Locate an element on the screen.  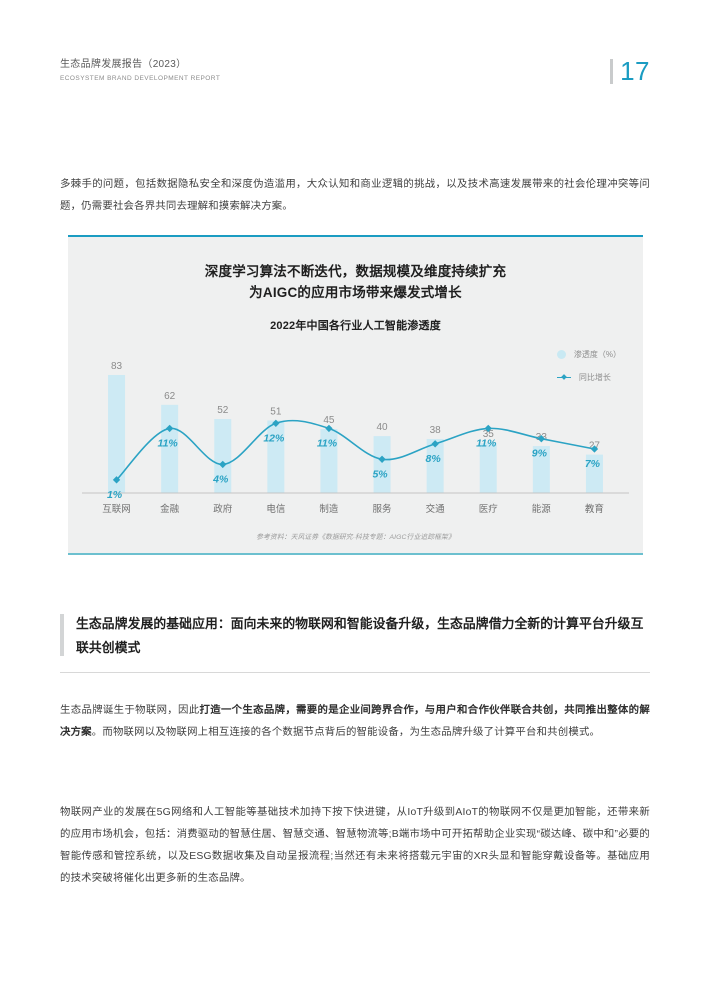
line-label-1: 11% is located at coordinates (168, 443).